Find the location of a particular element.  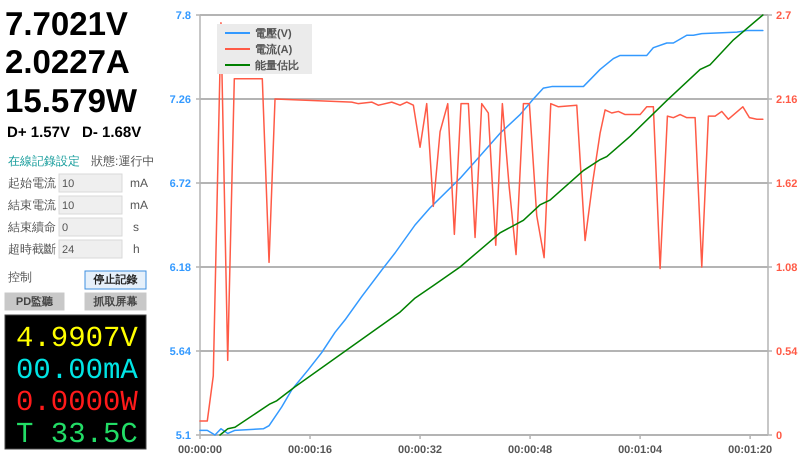

text: 00.00mA is located at coordinates (77, 370).